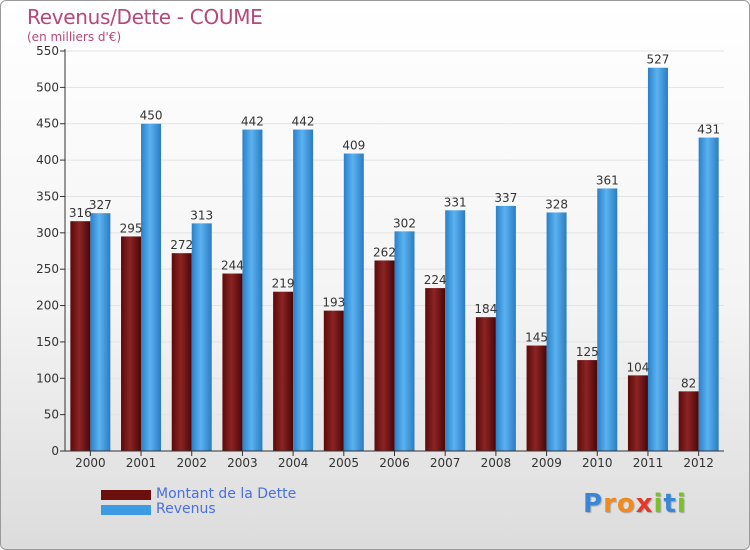 Image resolution: width=750 pixels, height=550 pixels. What do you see at coordinates (242, 463) in the screenshot?
I see `x-tick-label: 2003` at bounding box center [242, 463].